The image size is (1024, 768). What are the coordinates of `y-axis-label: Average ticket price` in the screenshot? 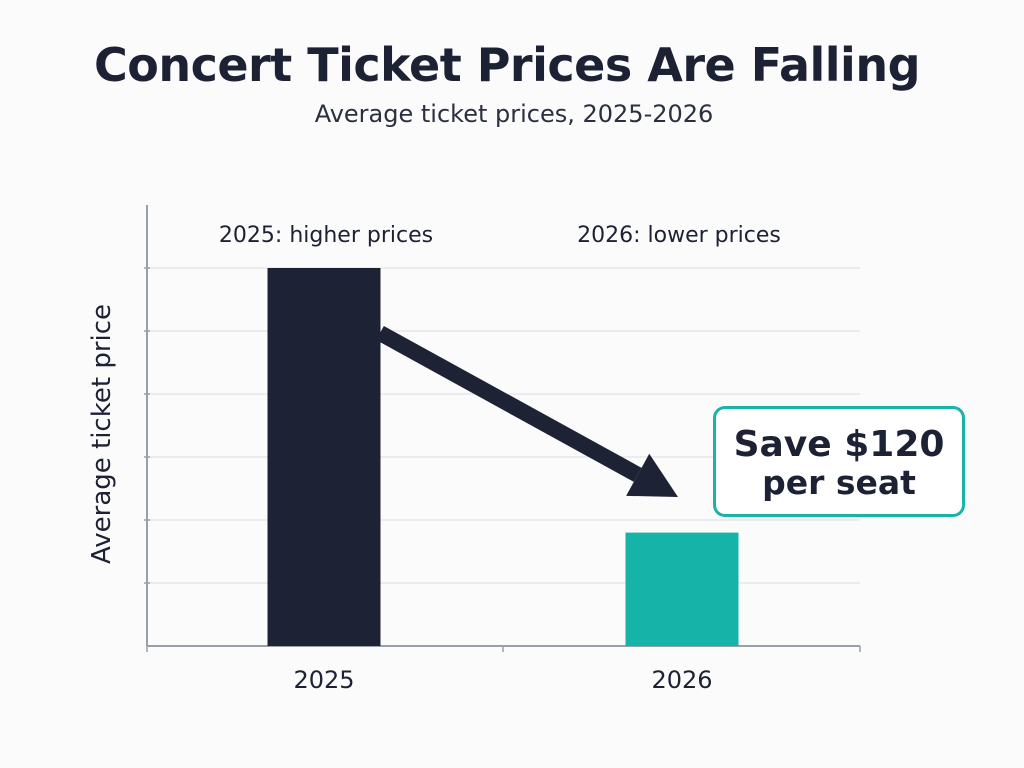 It's located at (102, 434).